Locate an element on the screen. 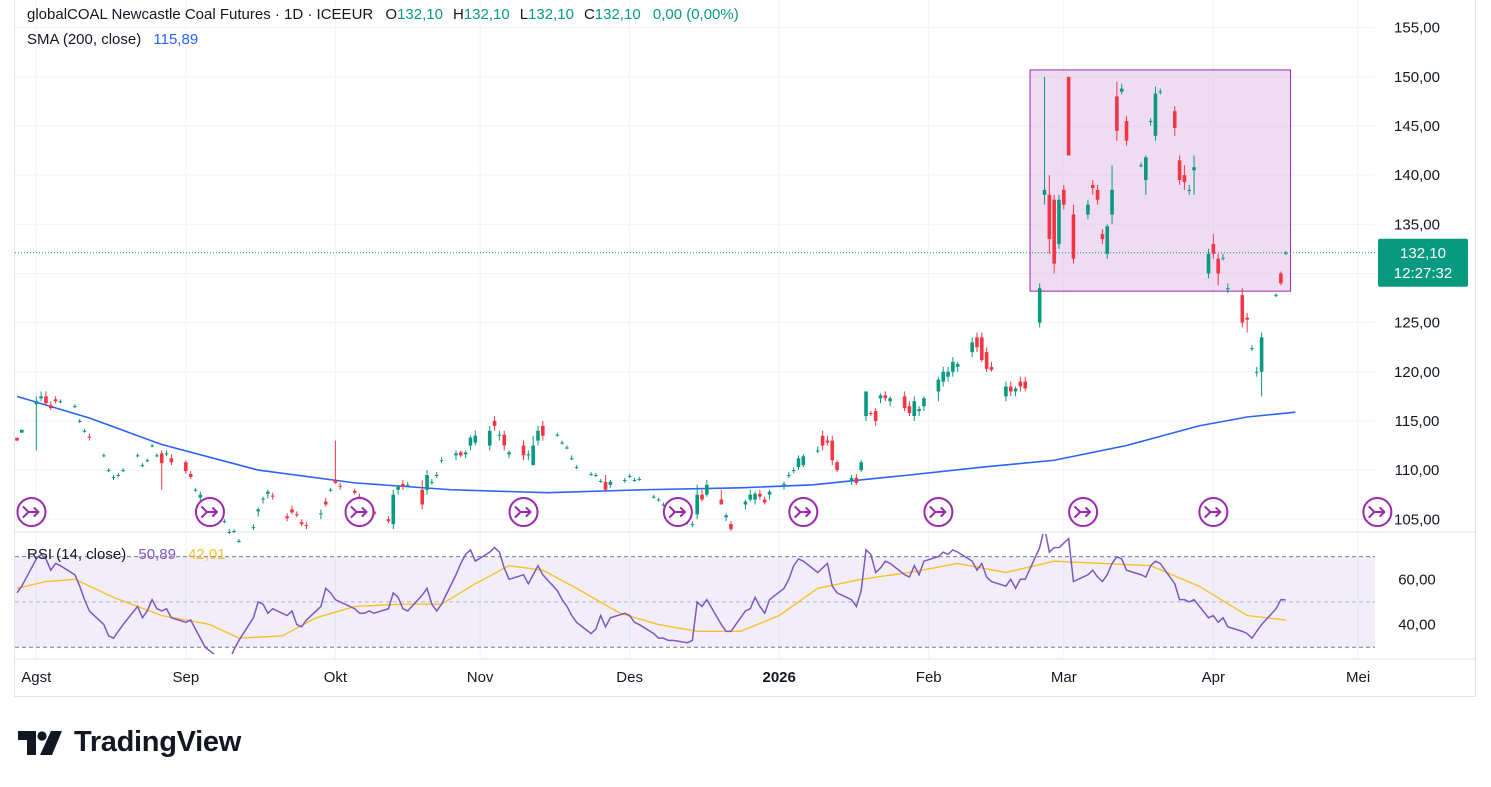 This screenshot has height=787, width=1491. last-price-badge is located at coordinates (1423, 262).